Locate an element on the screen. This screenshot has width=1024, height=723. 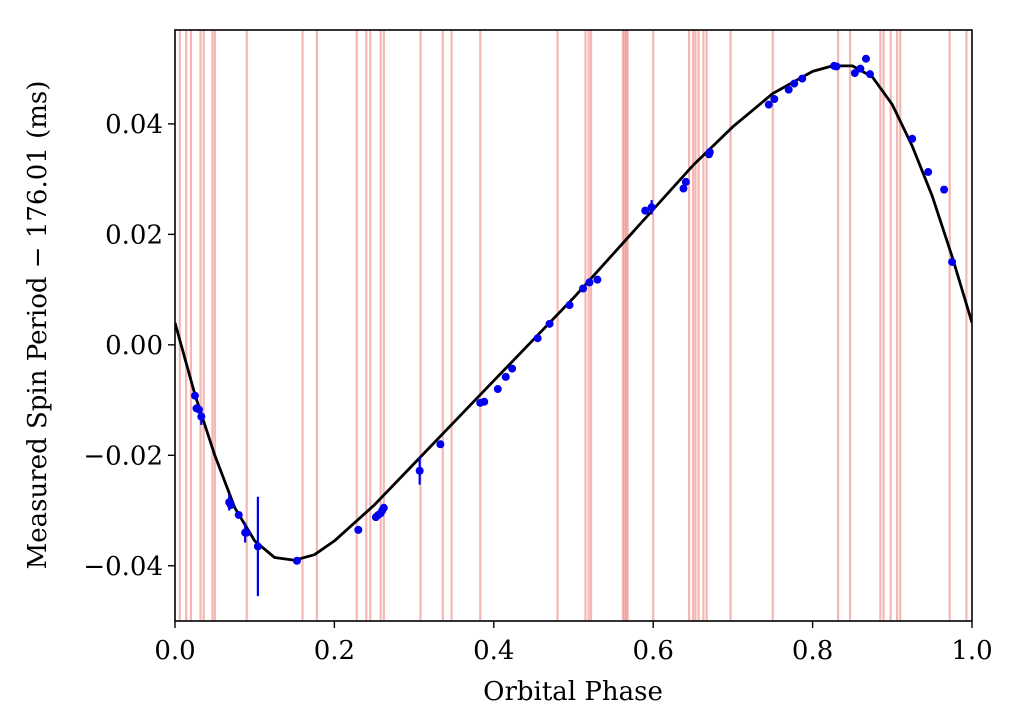
x-tick-label: 1.0 is located at coordinates (971, 651).